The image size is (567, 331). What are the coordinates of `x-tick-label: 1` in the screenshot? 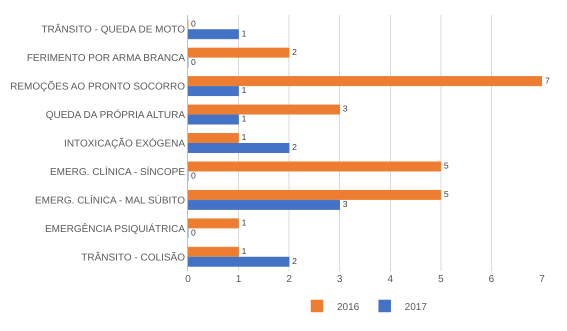 It's located at (239, 279).